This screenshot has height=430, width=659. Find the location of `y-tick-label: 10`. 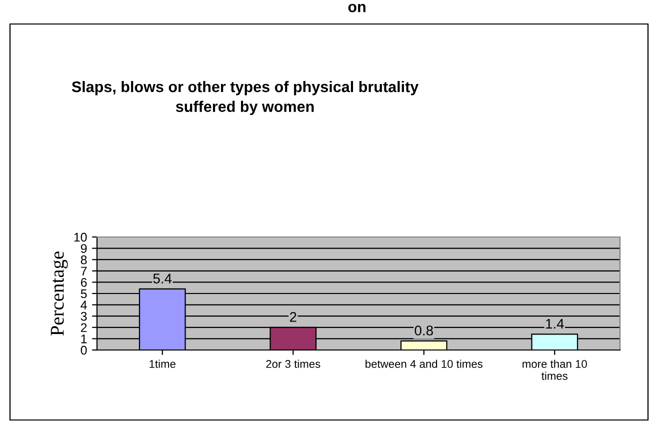

y-tick-label: 10 is located at coordinates (80, 237).